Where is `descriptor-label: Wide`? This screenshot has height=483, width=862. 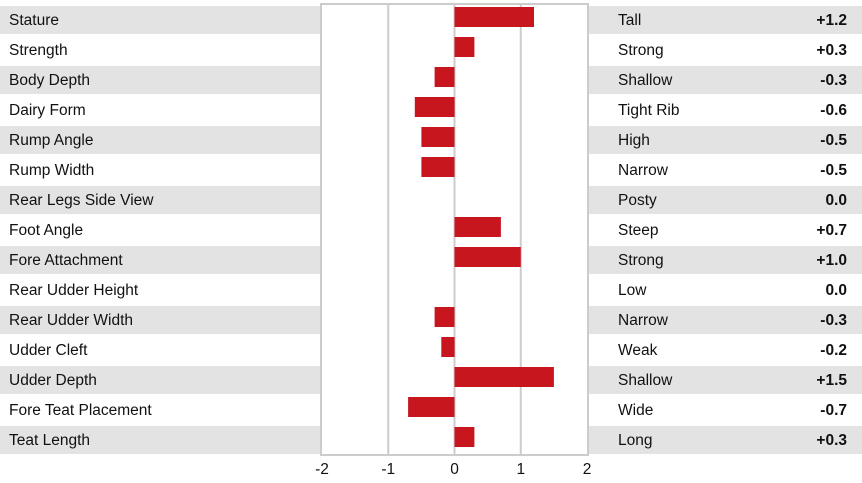 descriptor-label: Wide is located at coordinates (635, 410).